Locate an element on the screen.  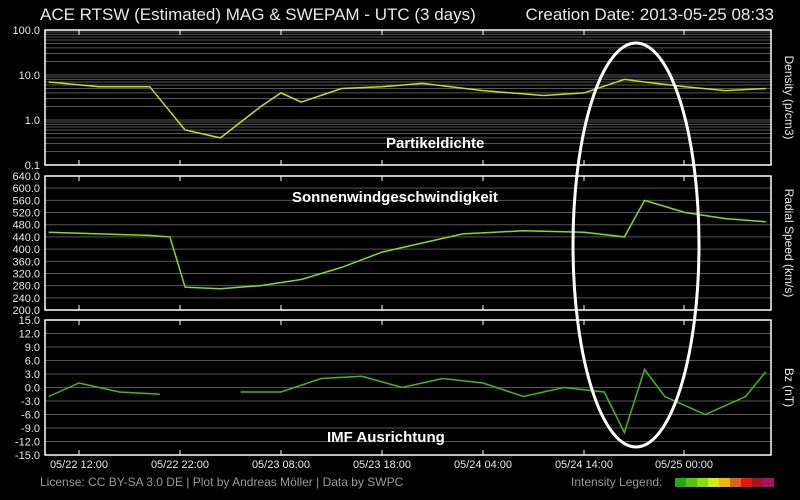
intensity-legend-label: Intensity Legend: is located at coordinates (617, 482).